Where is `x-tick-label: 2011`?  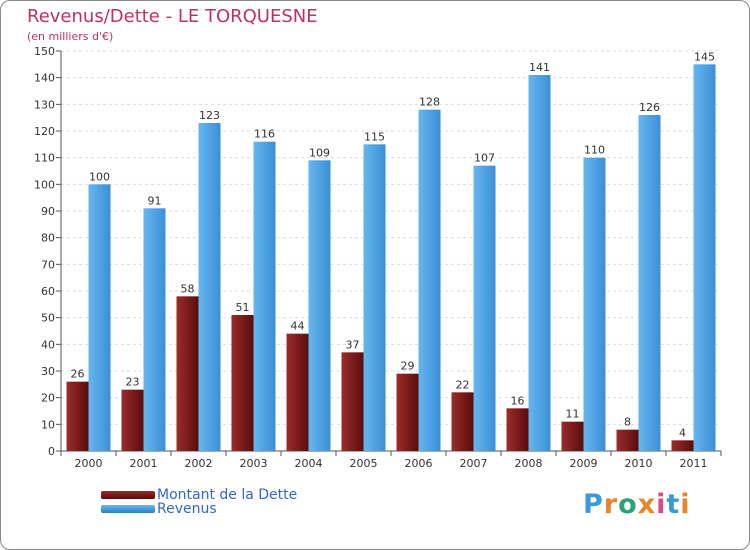
x-tick-label: 2011 is located at coordinates (694, 463).